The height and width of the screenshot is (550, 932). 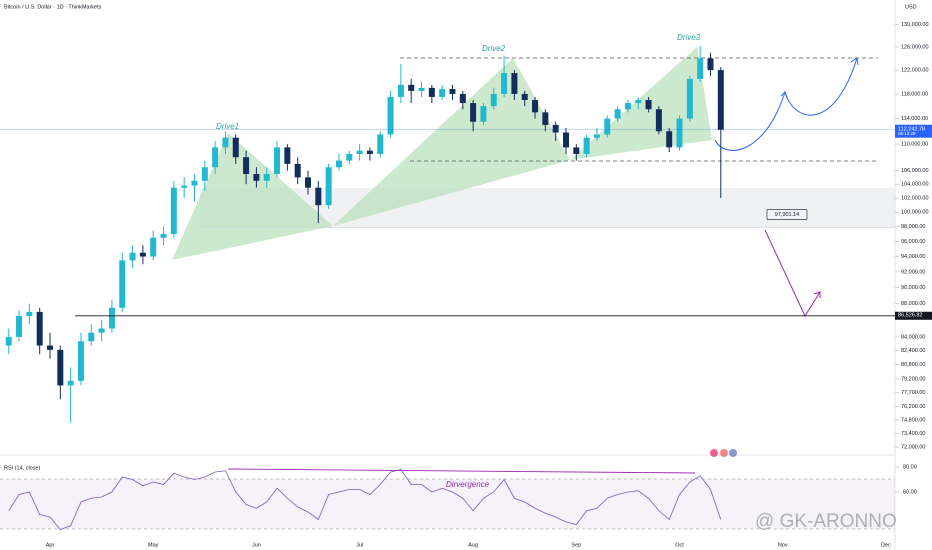 What do you see at coordinates (910, 316) in the screenshot?
I see `price-label: 86,526.82` at bounding box center [910, 316].